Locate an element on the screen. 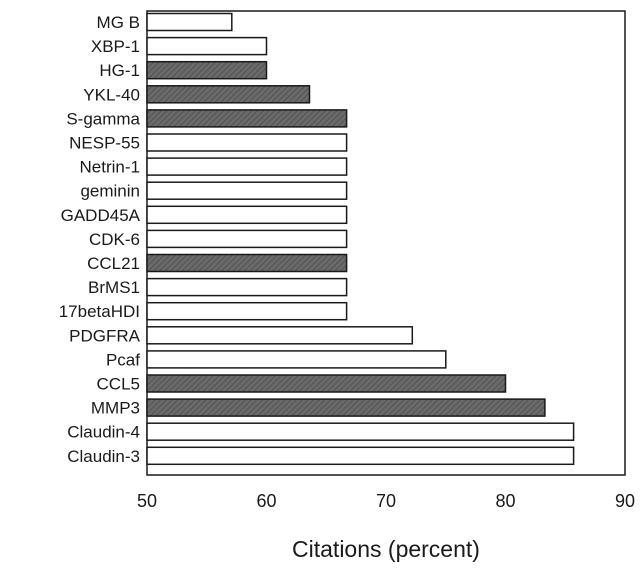  category-label: MG B is located at coordinates (118, 22).